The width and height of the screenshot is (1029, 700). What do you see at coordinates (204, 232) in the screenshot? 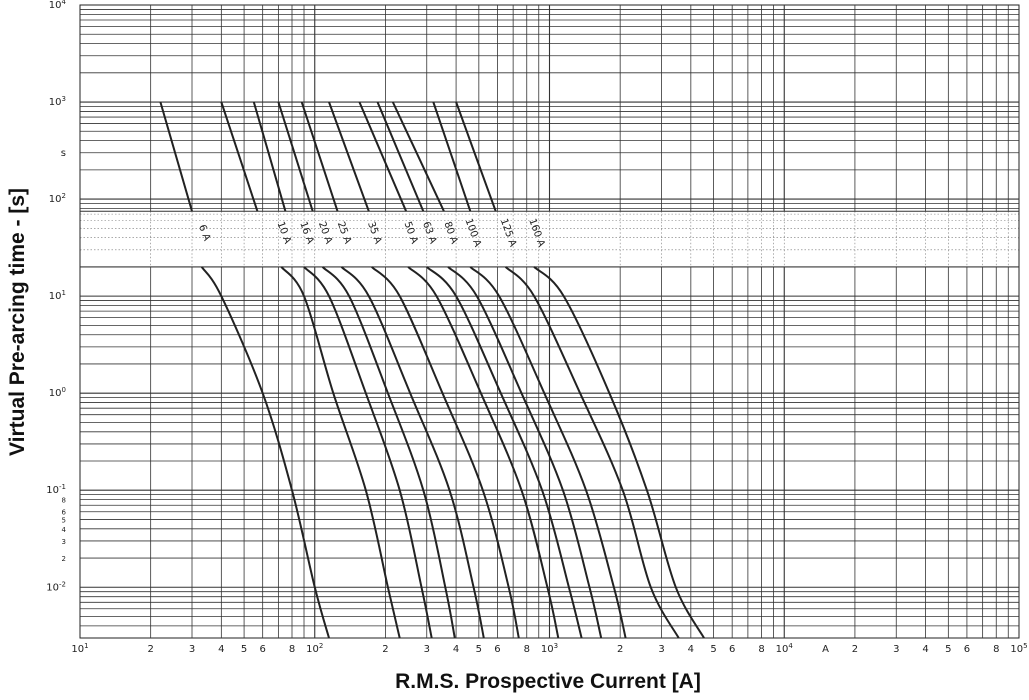
I see `curve-label-6a: 6 A` at bounding box center [204, 232].